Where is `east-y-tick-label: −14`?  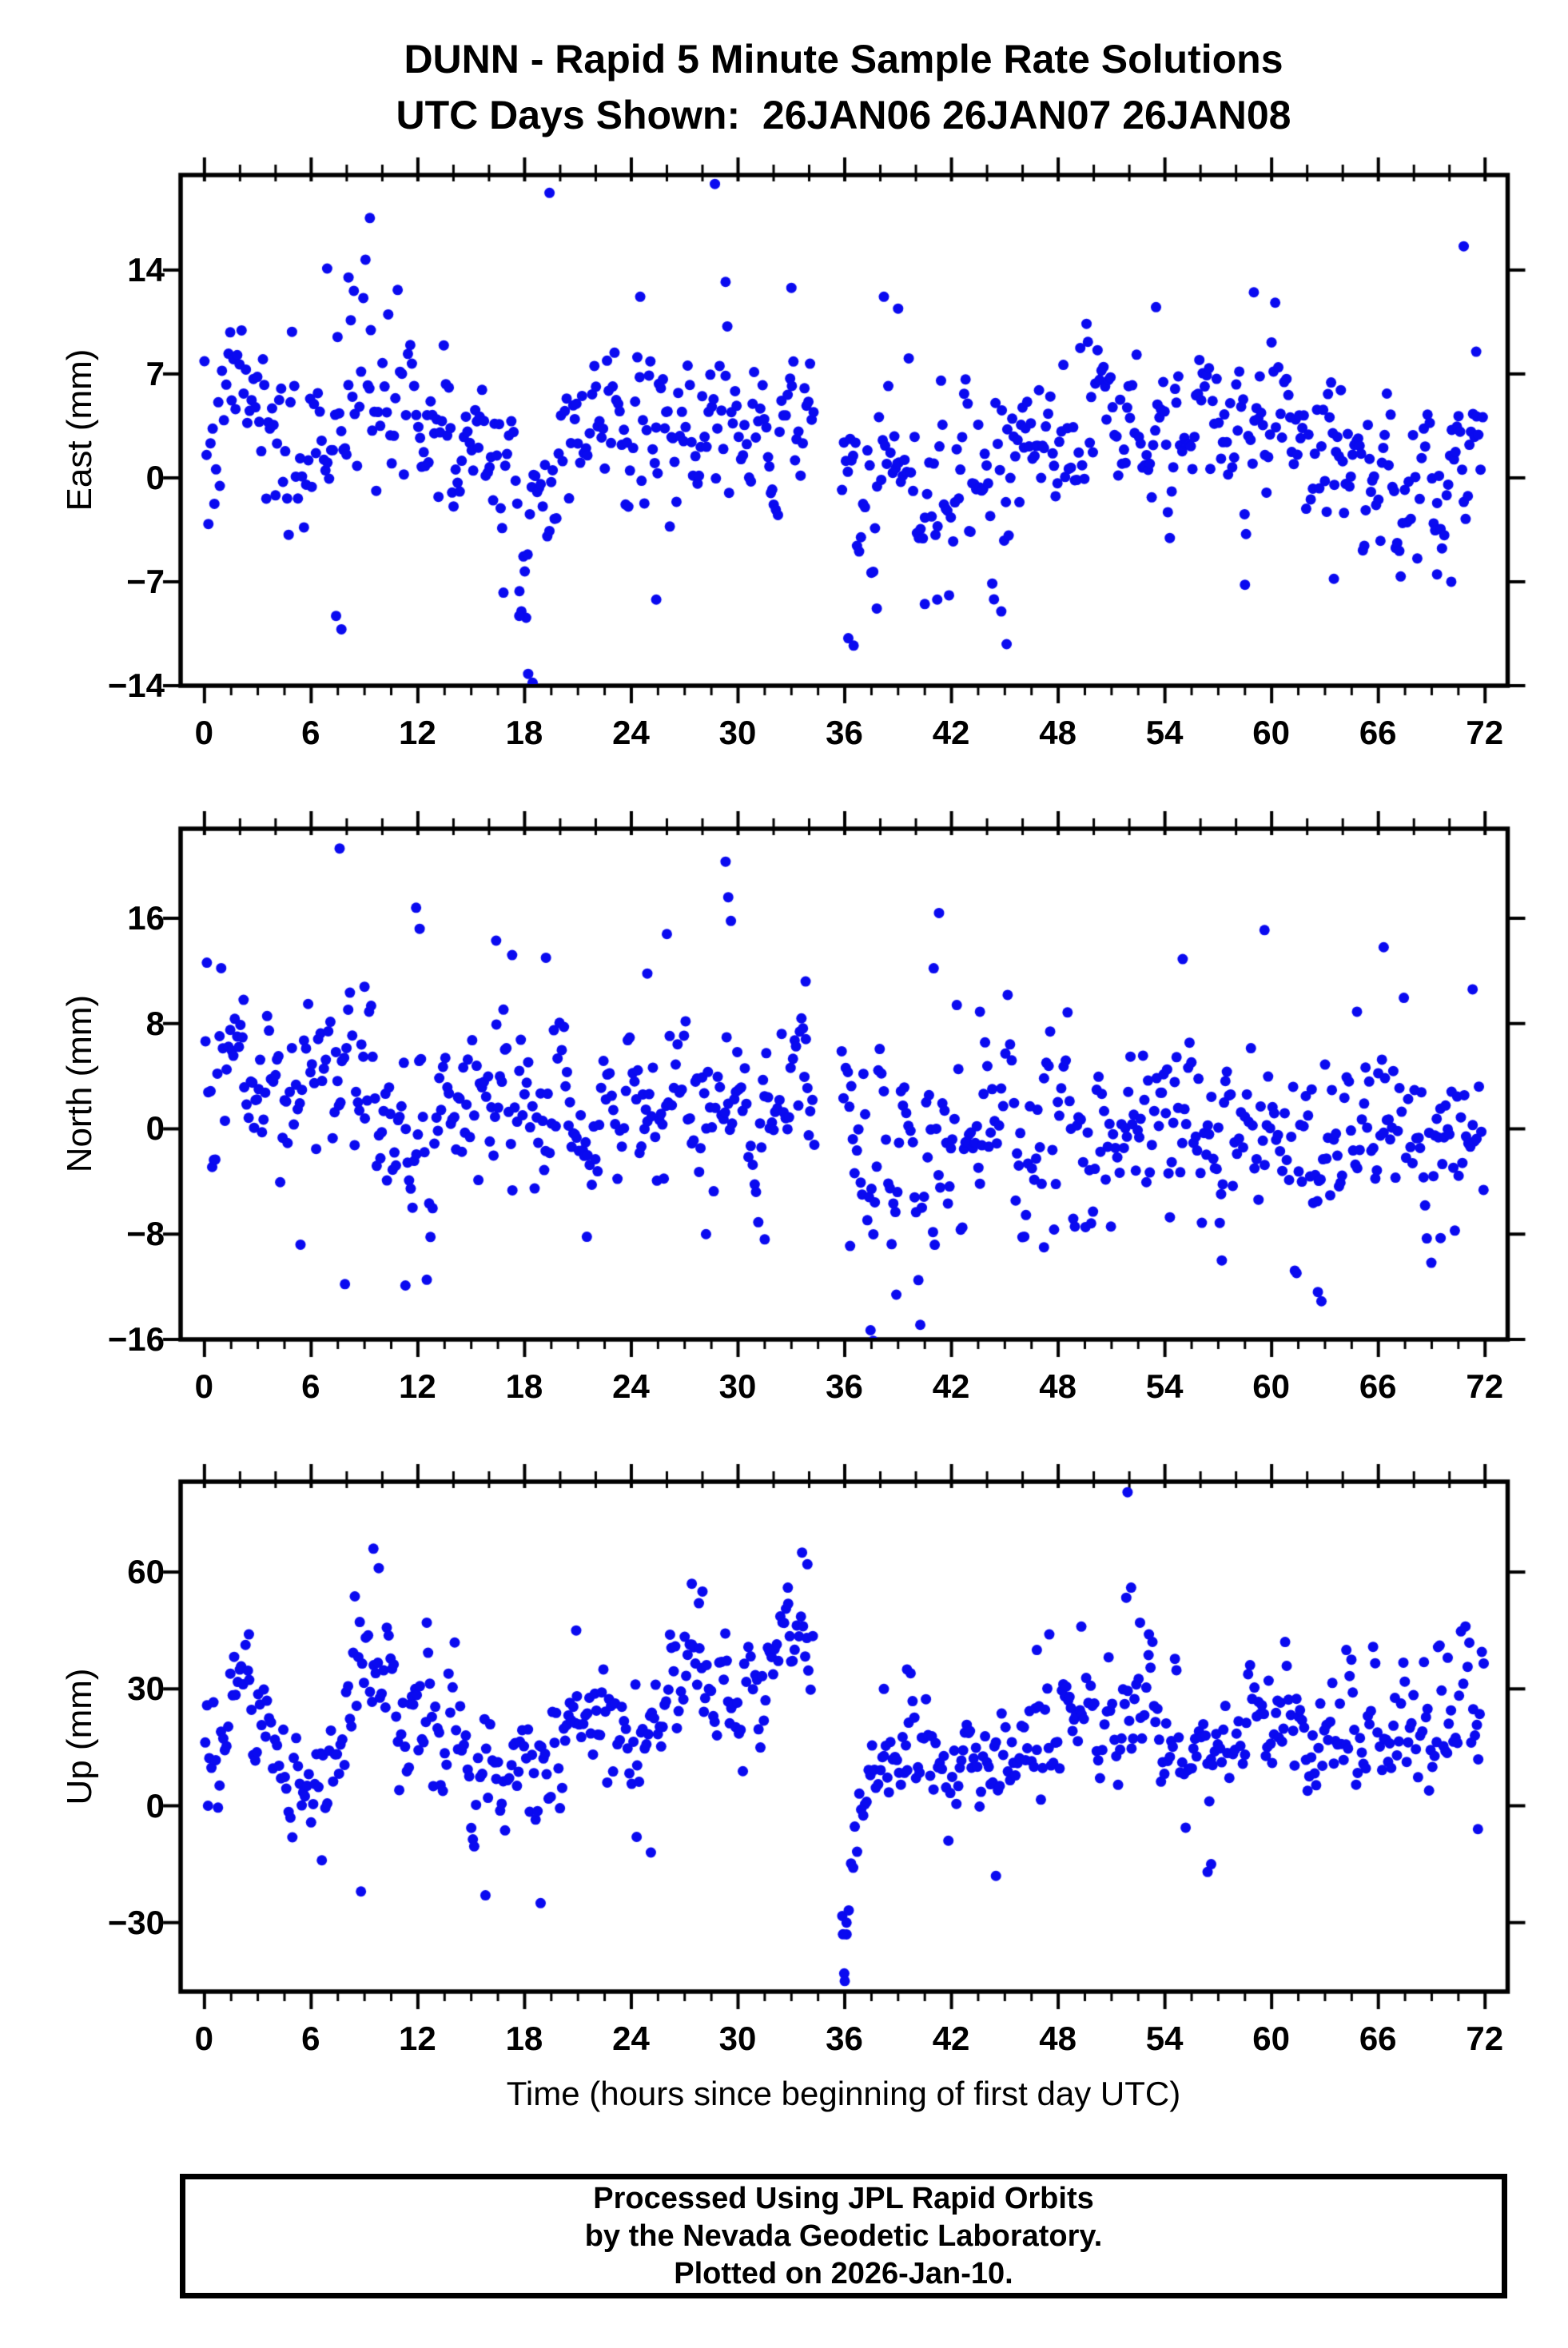
east-y-tick-label: −14 is located at coordinates (136, 685).